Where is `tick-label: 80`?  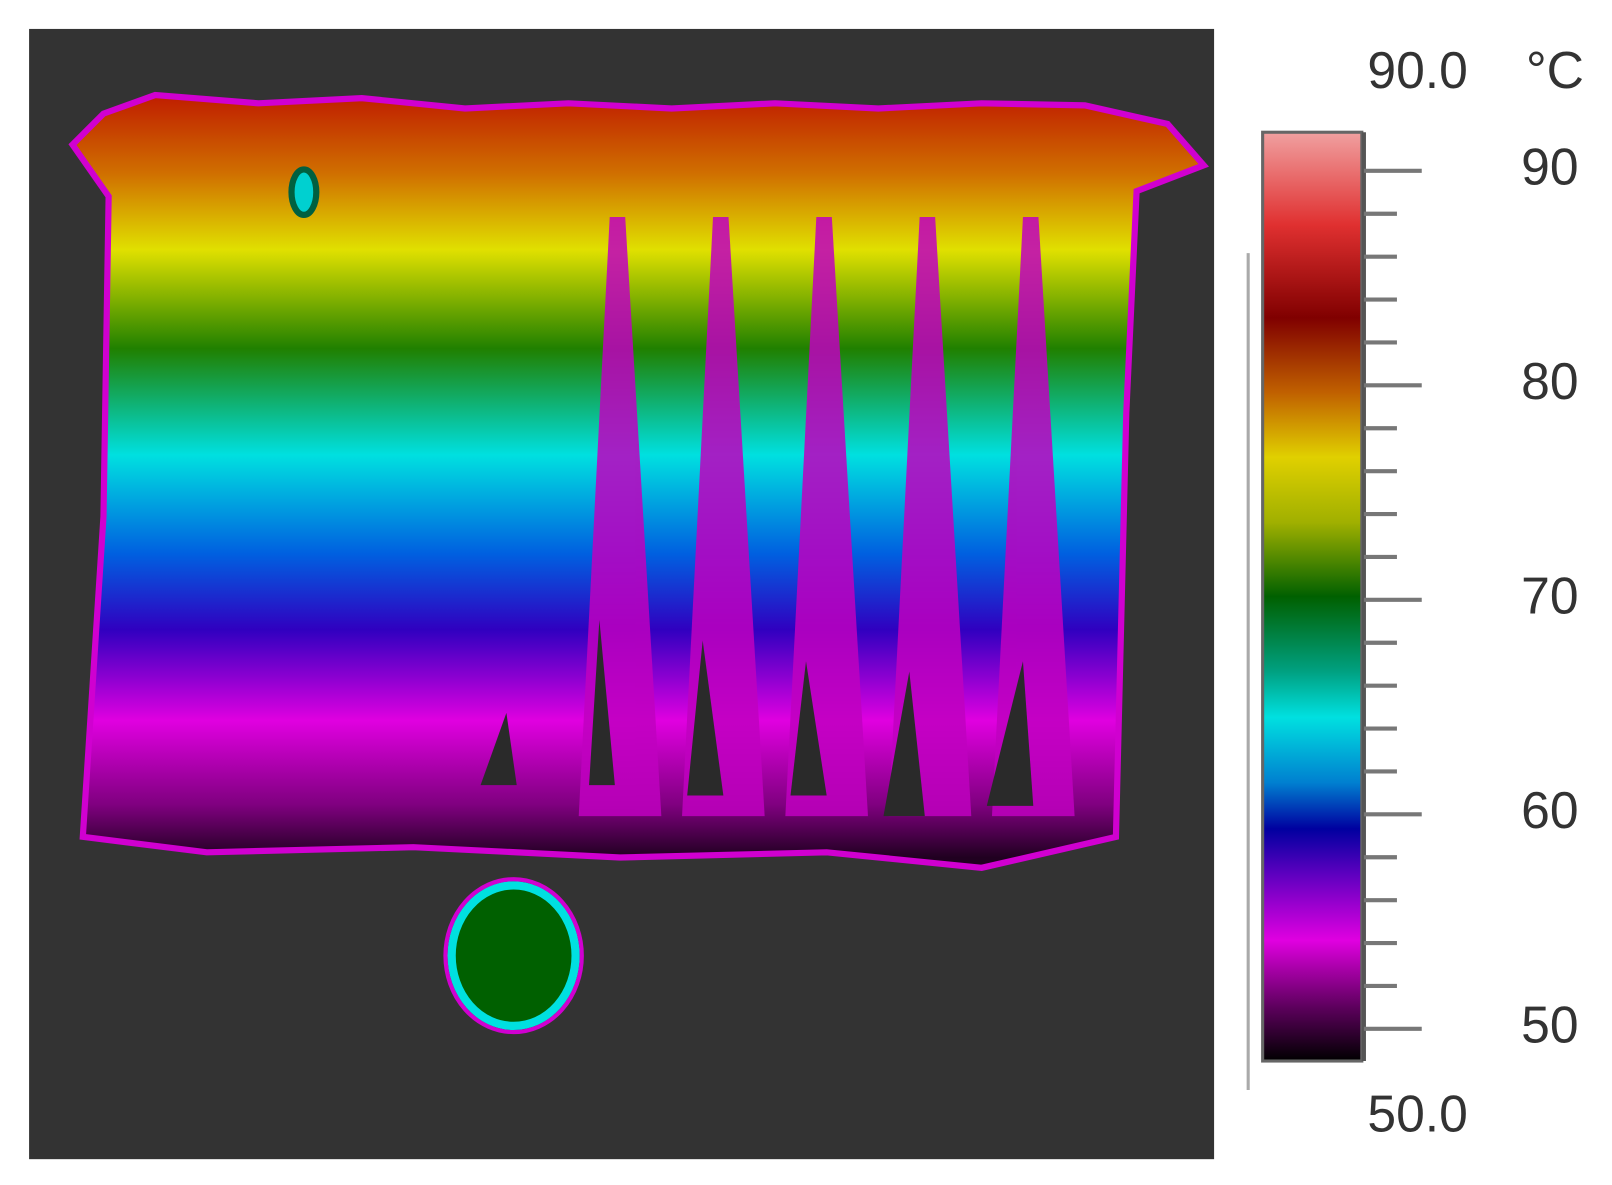 tick-label: 80 is located at coordinates (1549, 381).